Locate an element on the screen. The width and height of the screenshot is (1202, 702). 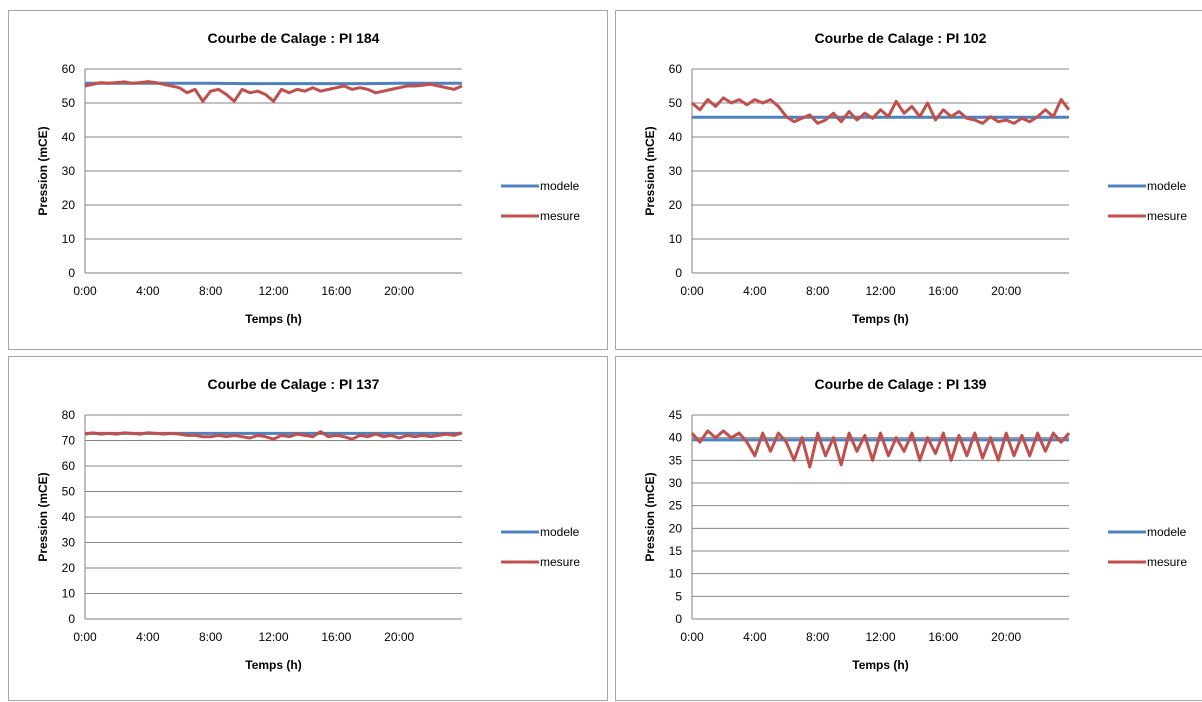
y-tick-label: 35 is located at coordinates (676, 460).